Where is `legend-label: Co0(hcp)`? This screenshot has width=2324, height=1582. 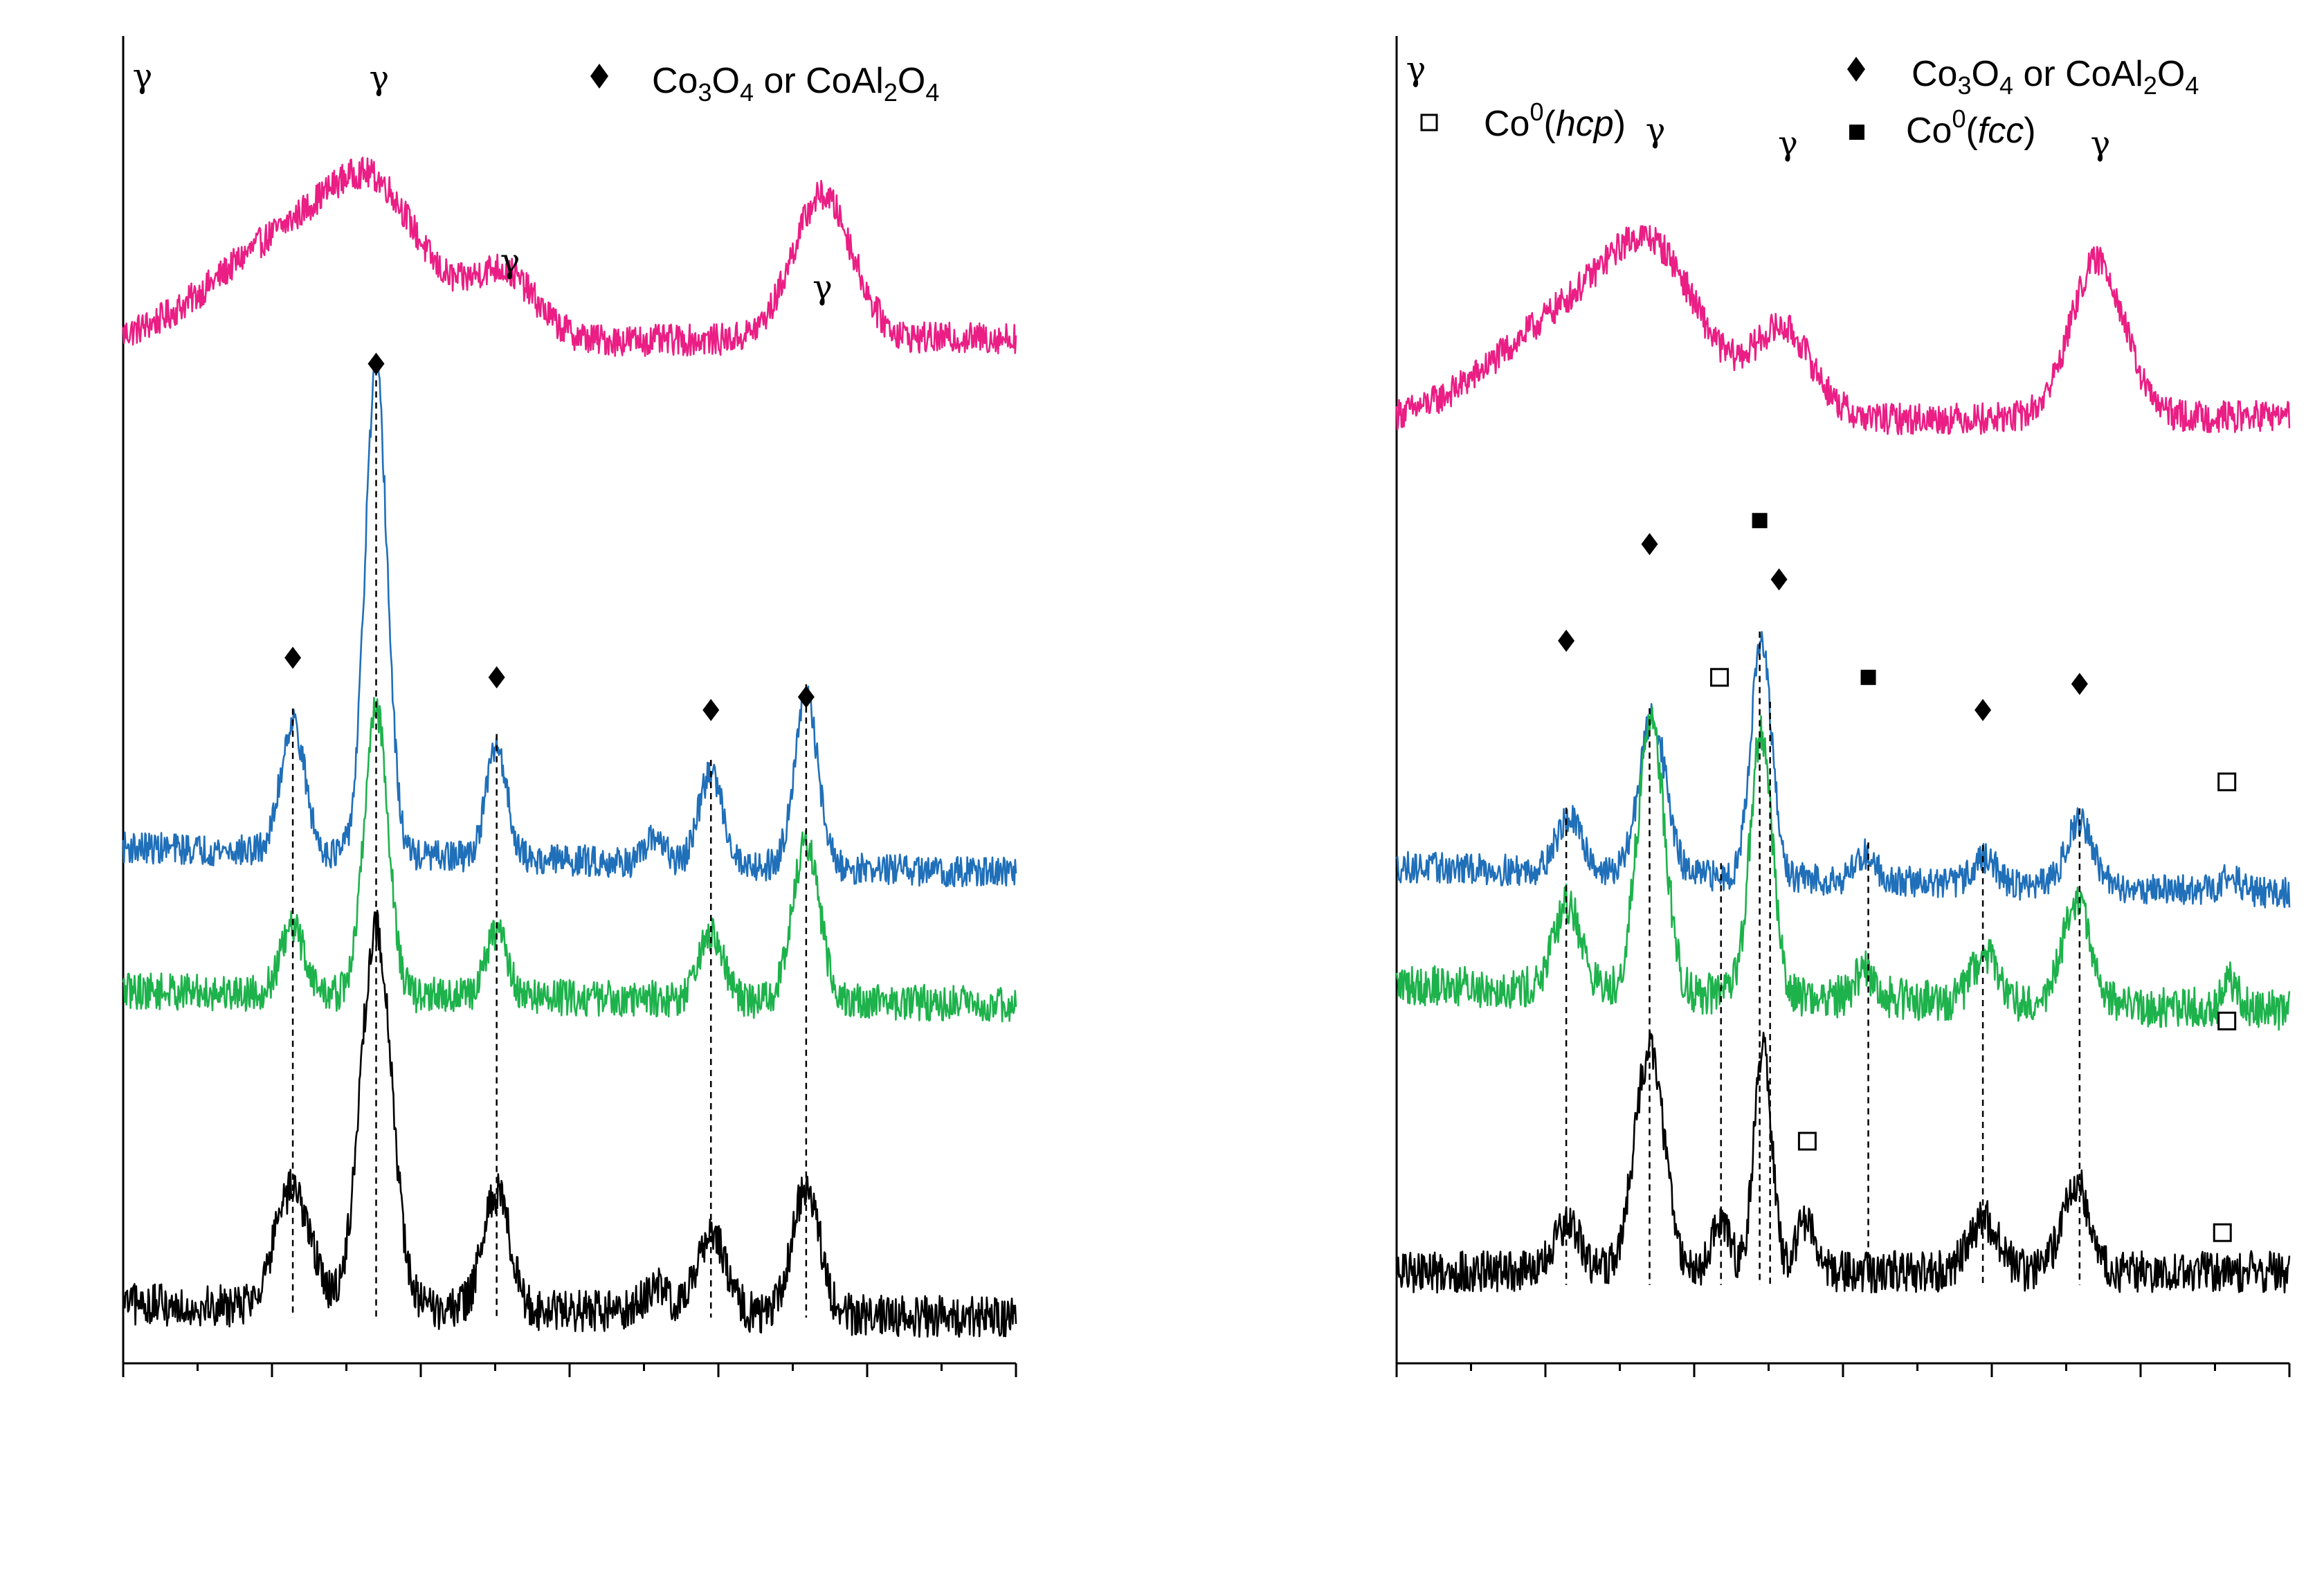 legend-label: Co0(hcp) is located at coordinates (1555, 121).